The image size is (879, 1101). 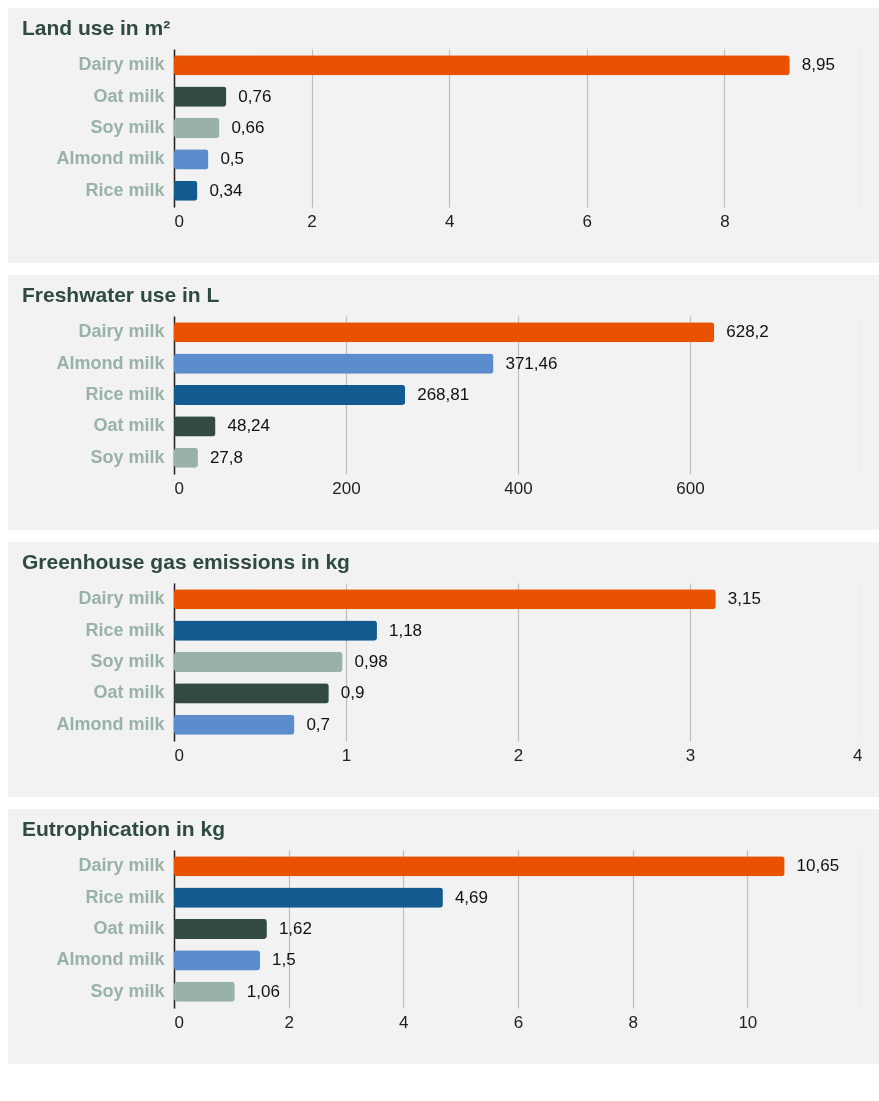 What do you see at coordinates (226, 190) in the screenshot?
I see `data-label: 0,34` at bounding box center [226, 190].